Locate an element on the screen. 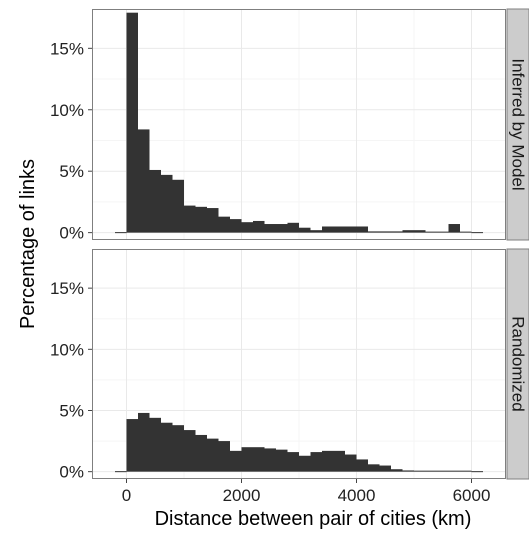  y-axis-title: Percentage of links is located at coordinates (28, 244).